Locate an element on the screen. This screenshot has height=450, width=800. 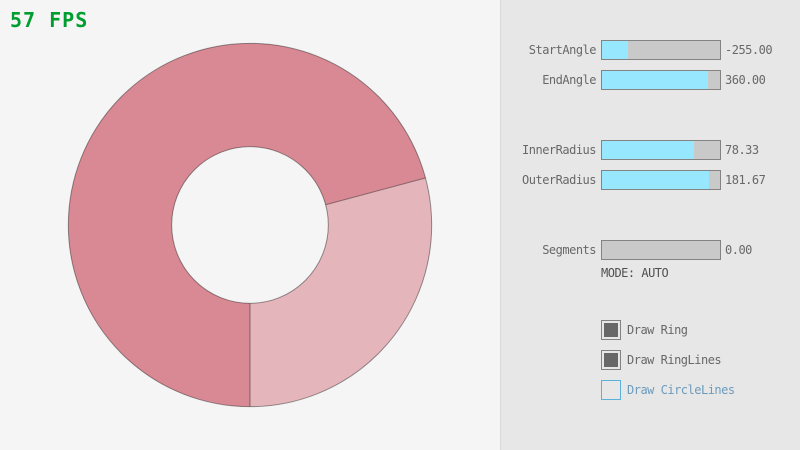
draw-ring-checkmark is located at coordinates (611, 330).